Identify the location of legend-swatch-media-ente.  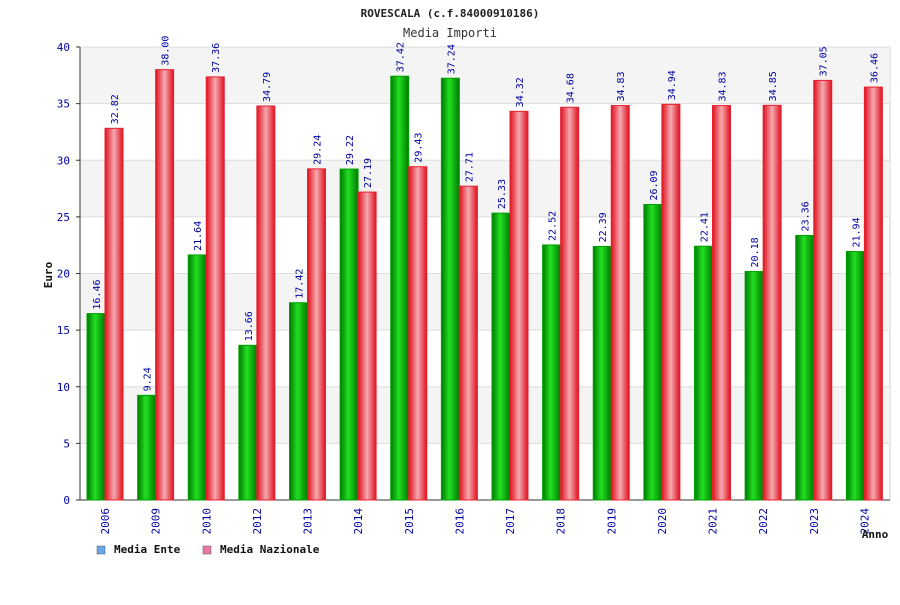
(101, 550).